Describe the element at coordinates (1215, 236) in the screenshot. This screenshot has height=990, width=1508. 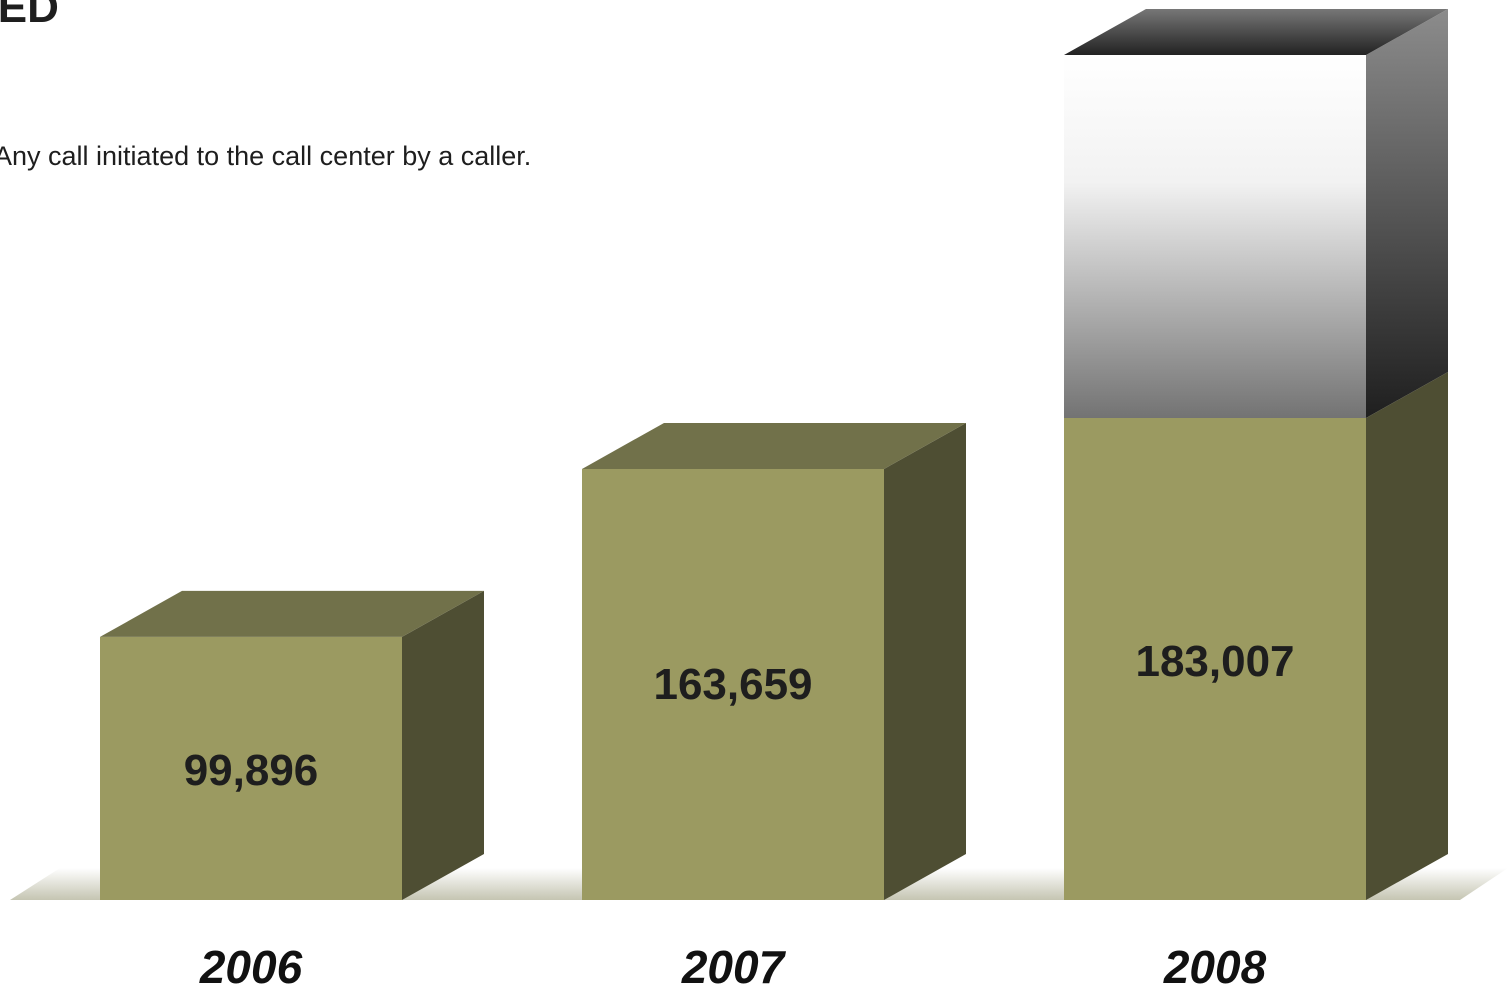
I see `ghost-bar-front` at that location.